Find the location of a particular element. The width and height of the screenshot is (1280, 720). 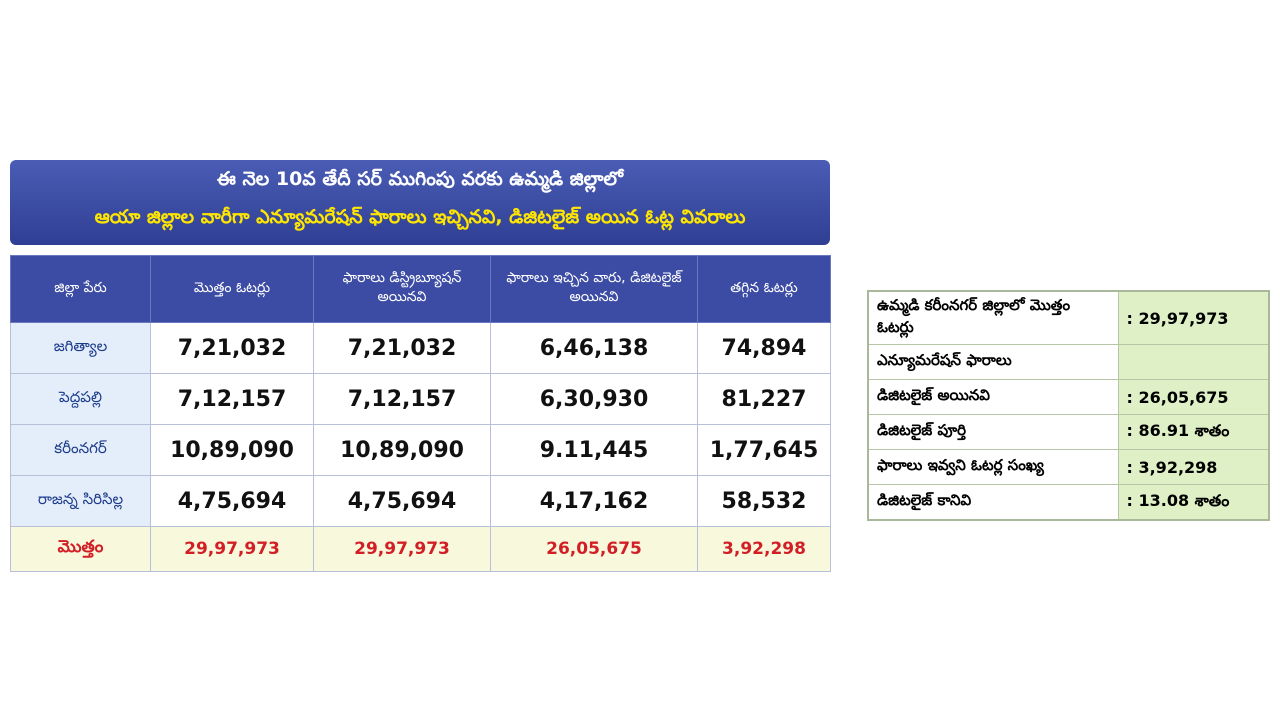

summary-label: ఉమ్మడి కరీంనగర్ జిల్లాలో మొత్తం ఓటర్లు is located at coordinates (993, 317).